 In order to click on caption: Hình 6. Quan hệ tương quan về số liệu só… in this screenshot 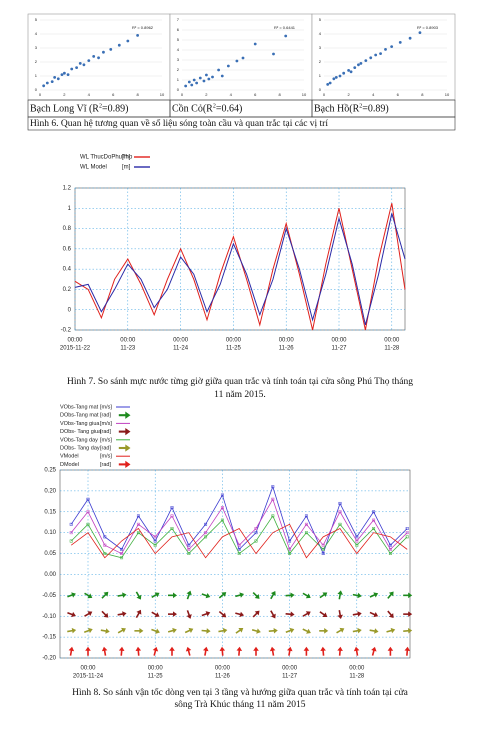, I will do `click(179, 123)`.